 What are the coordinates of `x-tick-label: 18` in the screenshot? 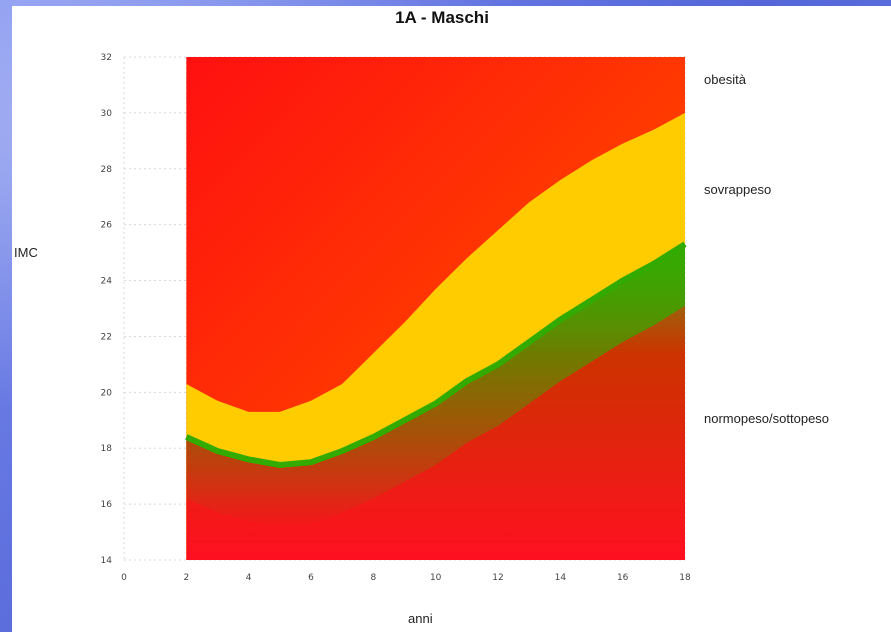 It's located at (685, 578).